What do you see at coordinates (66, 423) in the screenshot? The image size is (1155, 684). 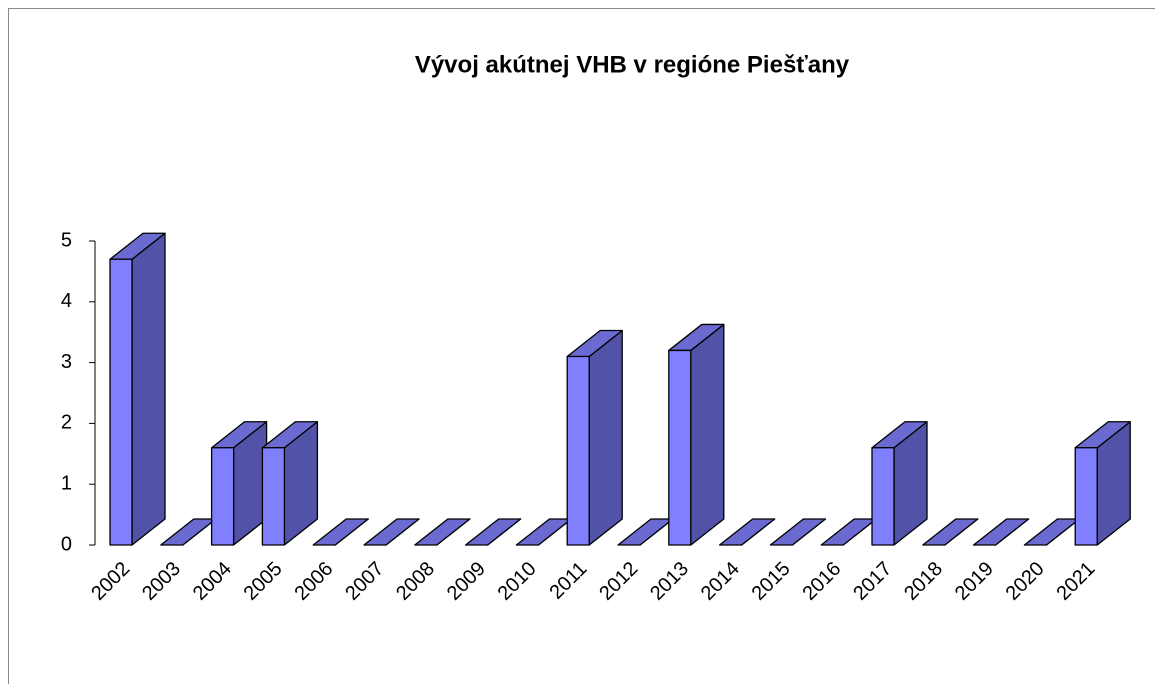 I see `y-tick-label: 2` at bounding box center [66, 423].